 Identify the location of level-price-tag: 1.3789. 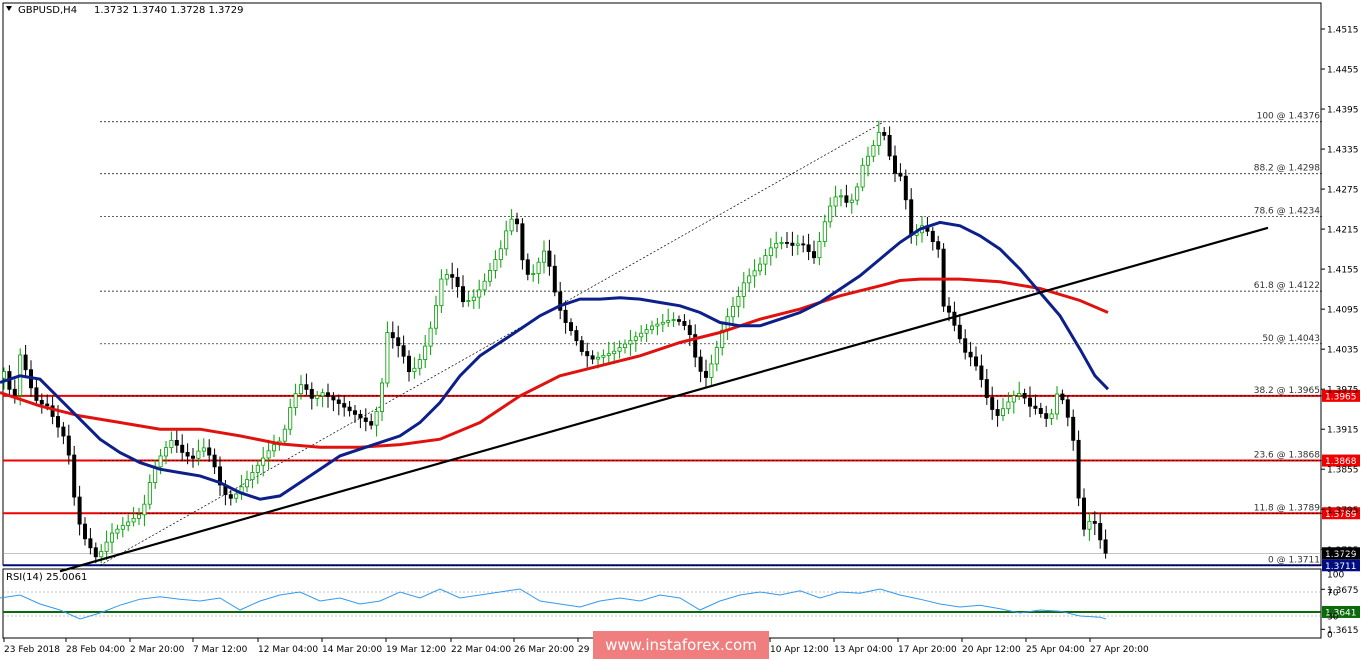
(1341, 513).